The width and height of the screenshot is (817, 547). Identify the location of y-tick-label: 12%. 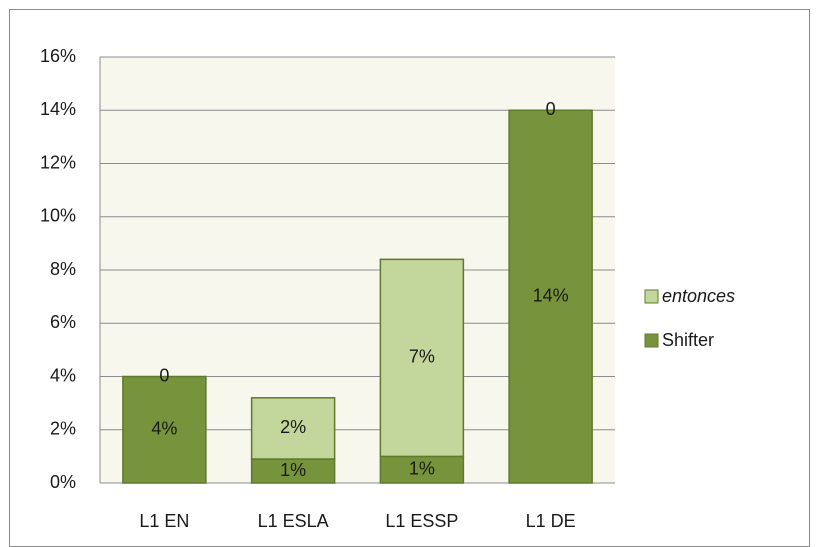
(58, 162).